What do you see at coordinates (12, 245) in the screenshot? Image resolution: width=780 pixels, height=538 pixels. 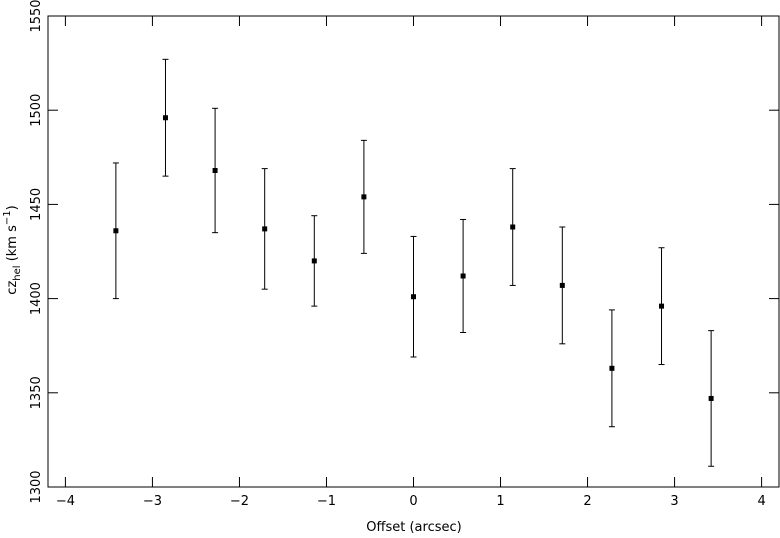 I see `y-label-part: (km s` at bounding box center [12, 245].